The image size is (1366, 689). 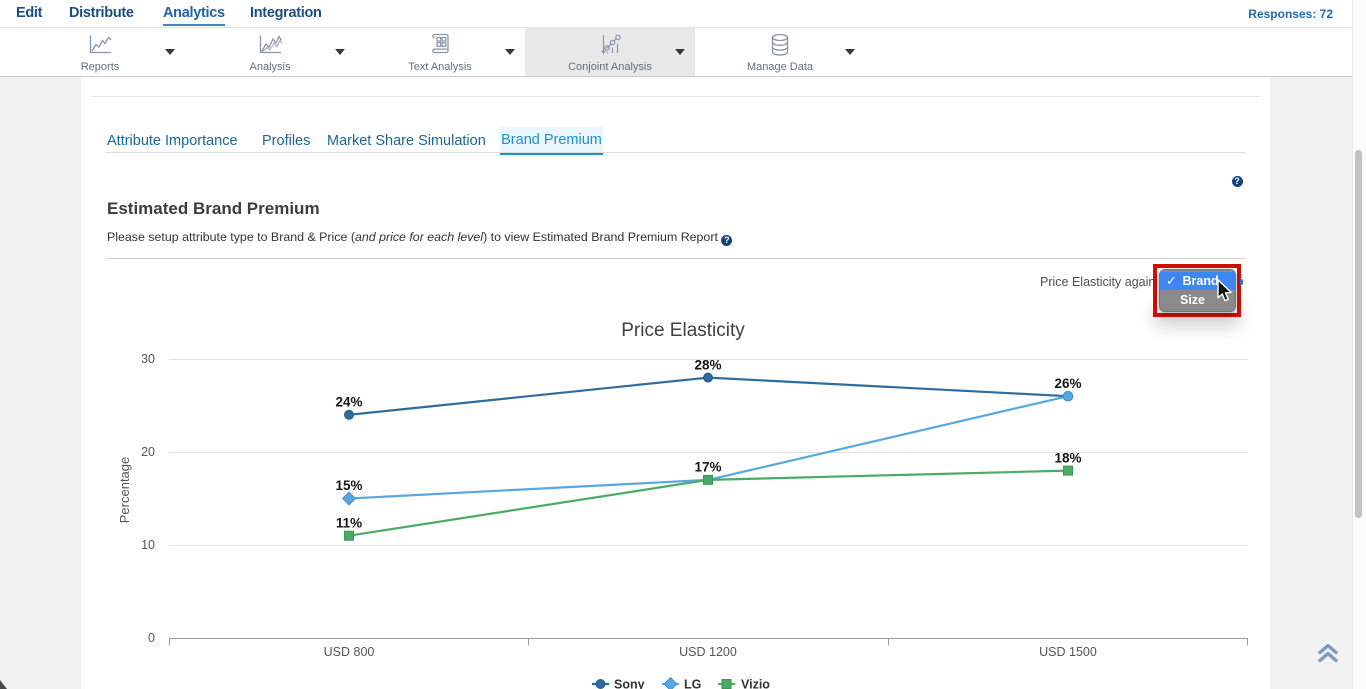 What do you see at coordinates (629, 683) in the screenshot?
I see `svg-text: Sony` at bounding box center [629, 683].